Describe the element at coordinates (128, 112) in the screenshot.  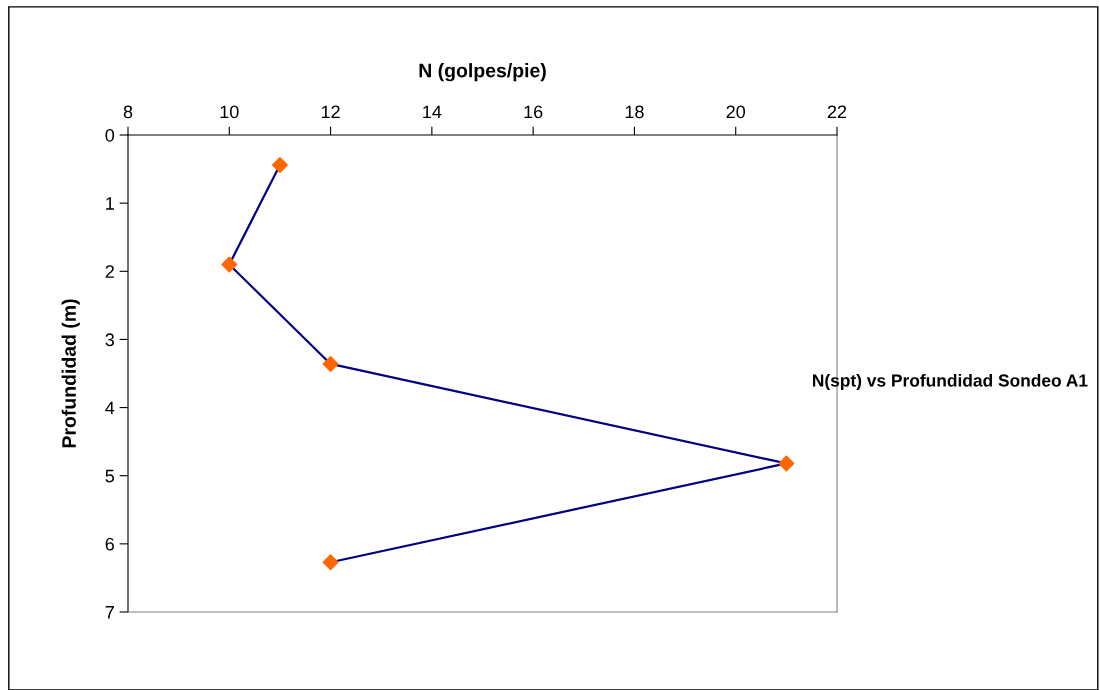
I see `x-tick-label: 8` at that location.